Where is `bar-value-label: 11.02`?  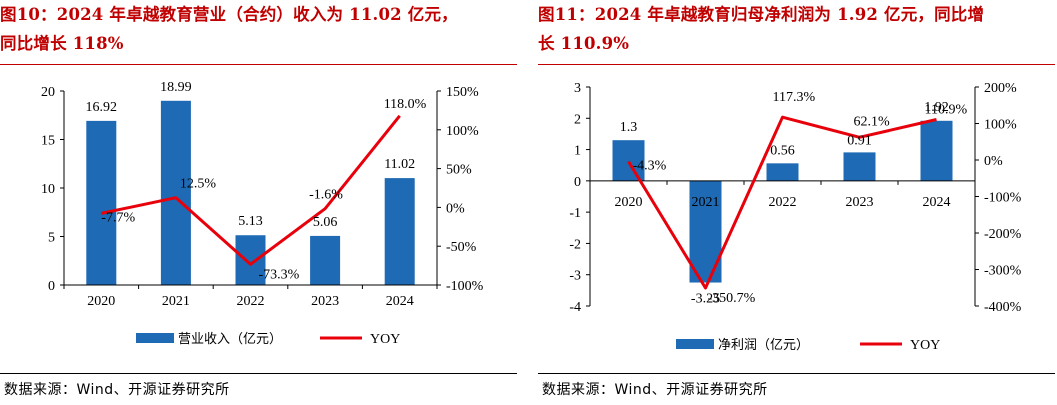 bar-value-label: 11.02 is located at coordinates (399, 164).